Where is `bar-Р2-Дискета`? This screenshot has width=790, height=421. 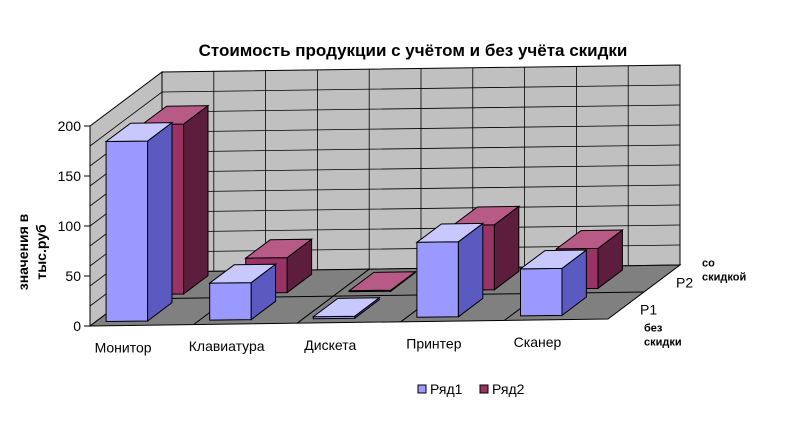
bar-Р2-Дискета is located at coordinates (382, 281).